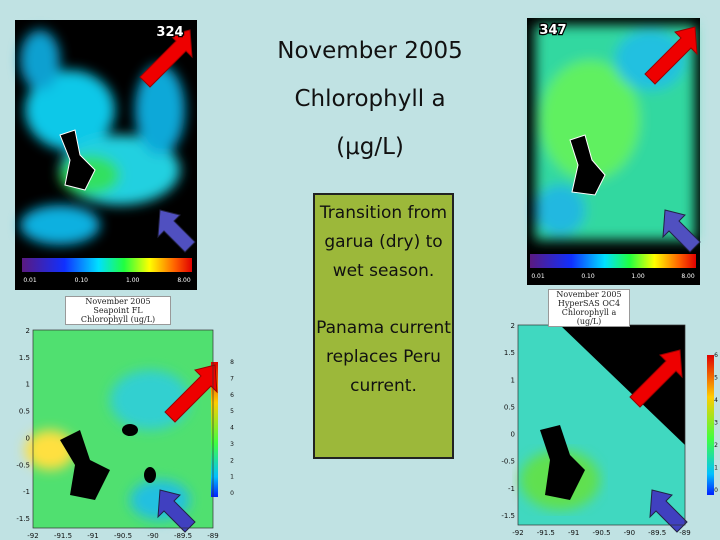  What do you see at coordinates (589, 303) in the screenshot?
I see `caption-line: HyperSAS OC4` at bounding box center [589, 303].